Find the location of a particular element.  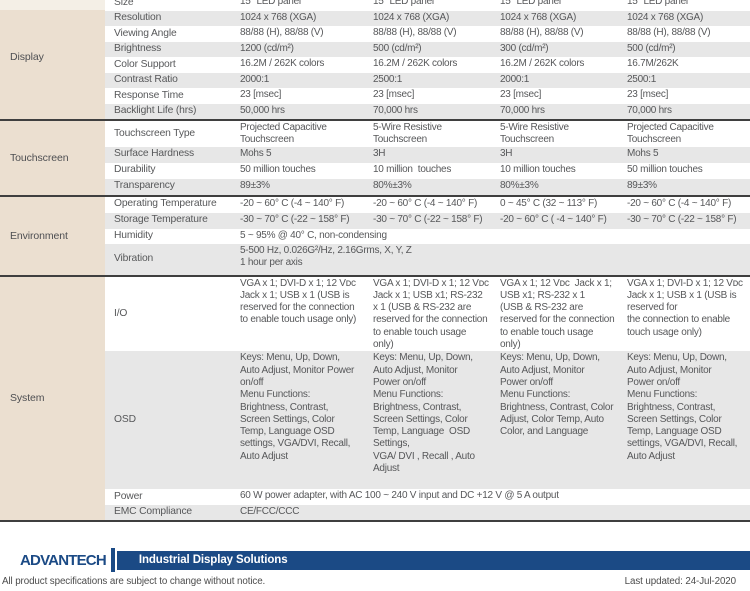

banner-title: Industrial Display Solutions is located at coordinates (213, 560).